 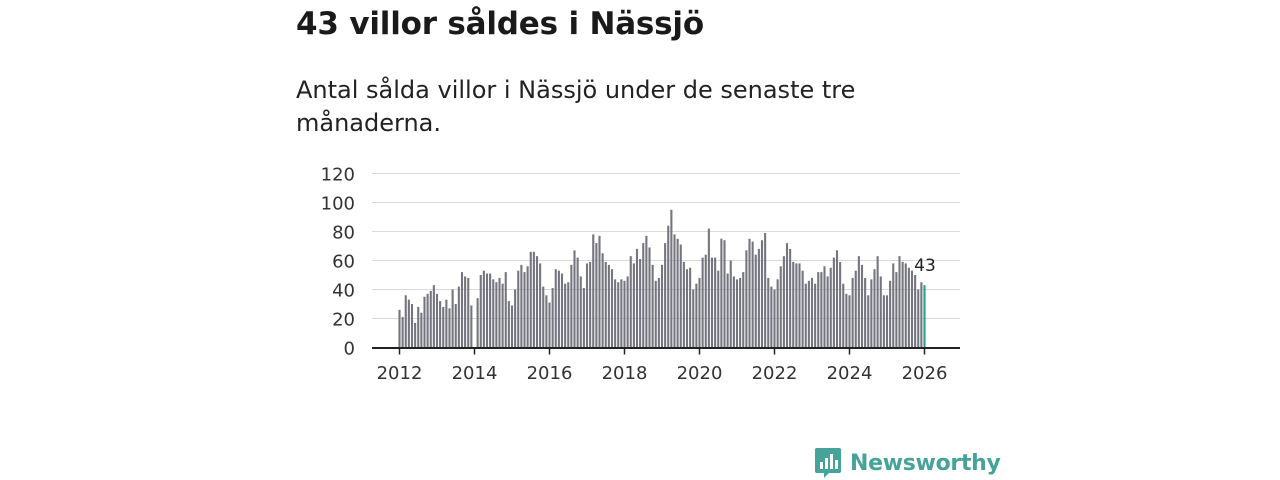 I want to click on y-tick-label: 100, so click(x=338, y=204).